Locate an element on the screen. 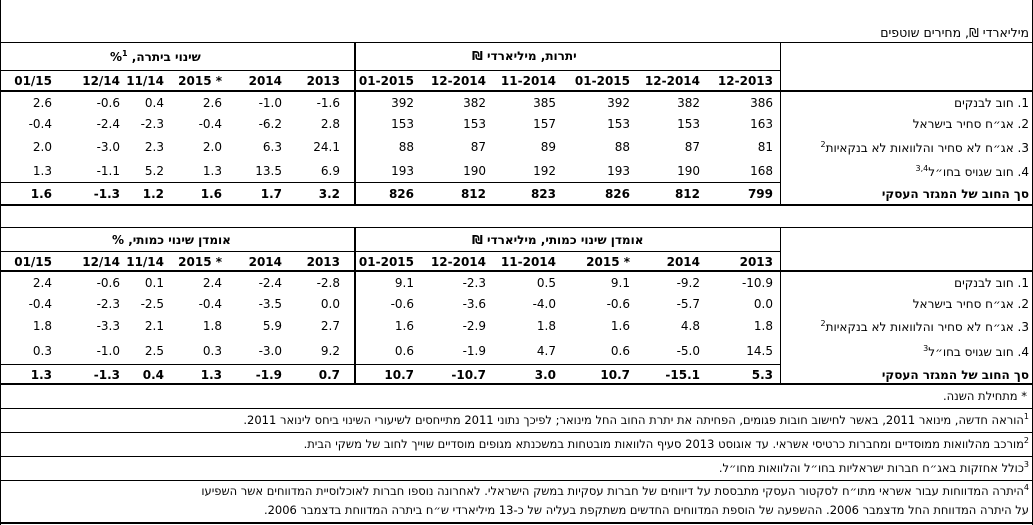 The width and height of the screenshot is (1033, 525). table-cell: 0.0 is located at coordinates (763, 304).